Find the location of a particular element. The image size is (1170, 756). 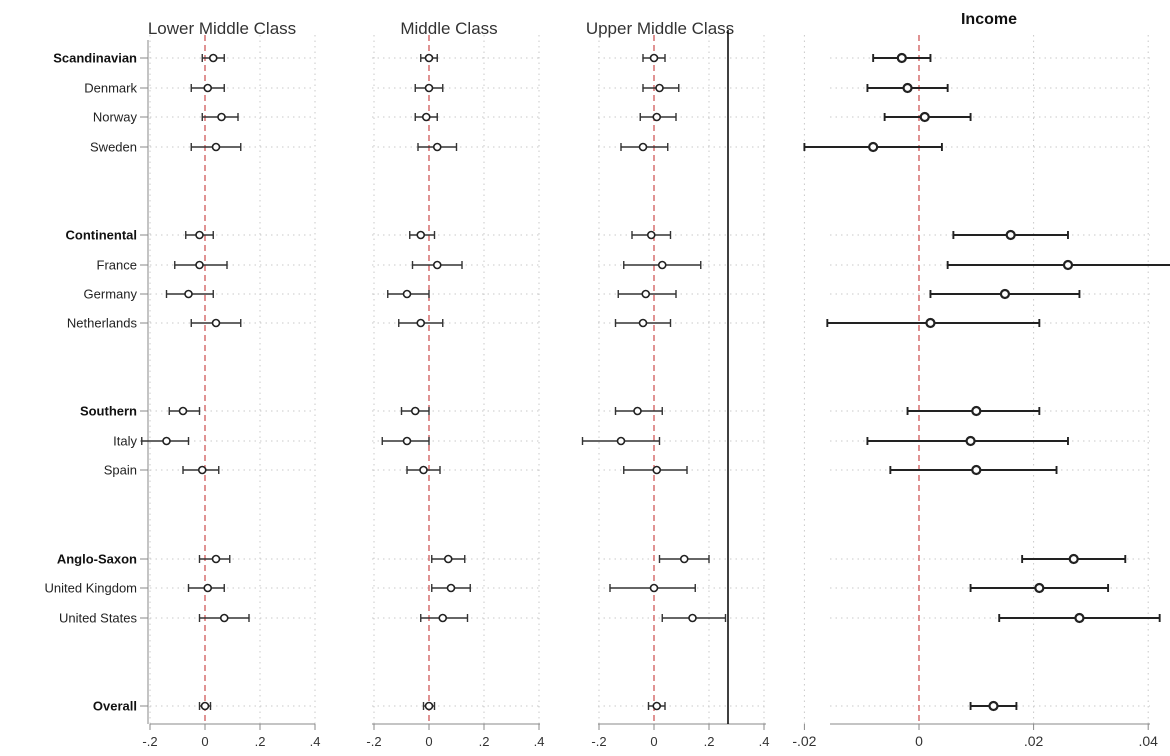

row-label-germany: Germany is located at coordinates (111, 294).